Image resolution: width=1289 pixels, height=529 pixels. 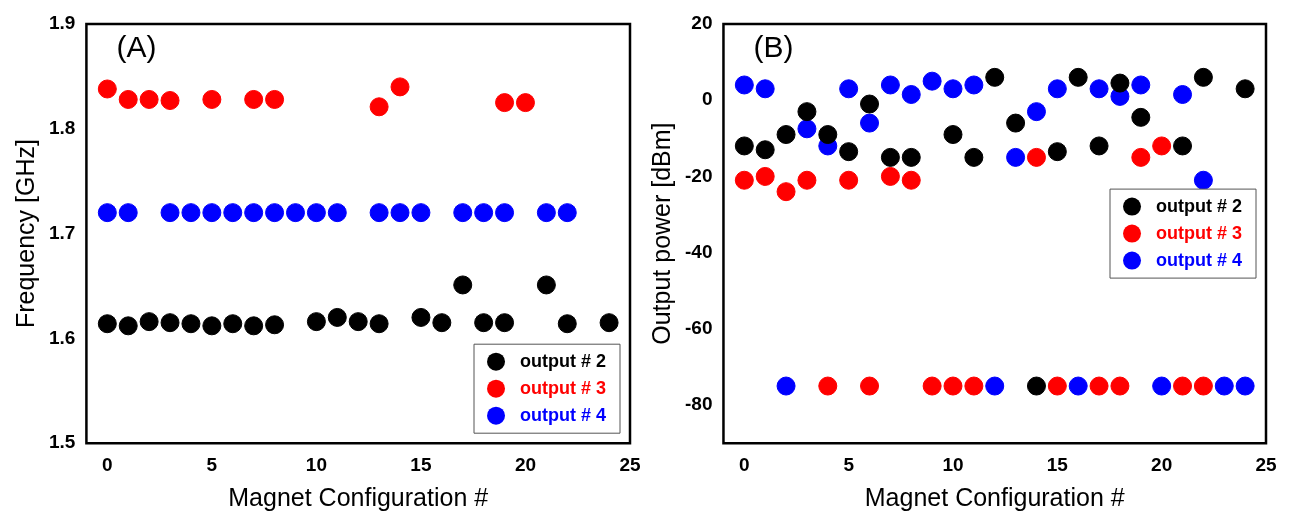 I want to click on y-tick-label: 1.7, so click(x=62, y=232).